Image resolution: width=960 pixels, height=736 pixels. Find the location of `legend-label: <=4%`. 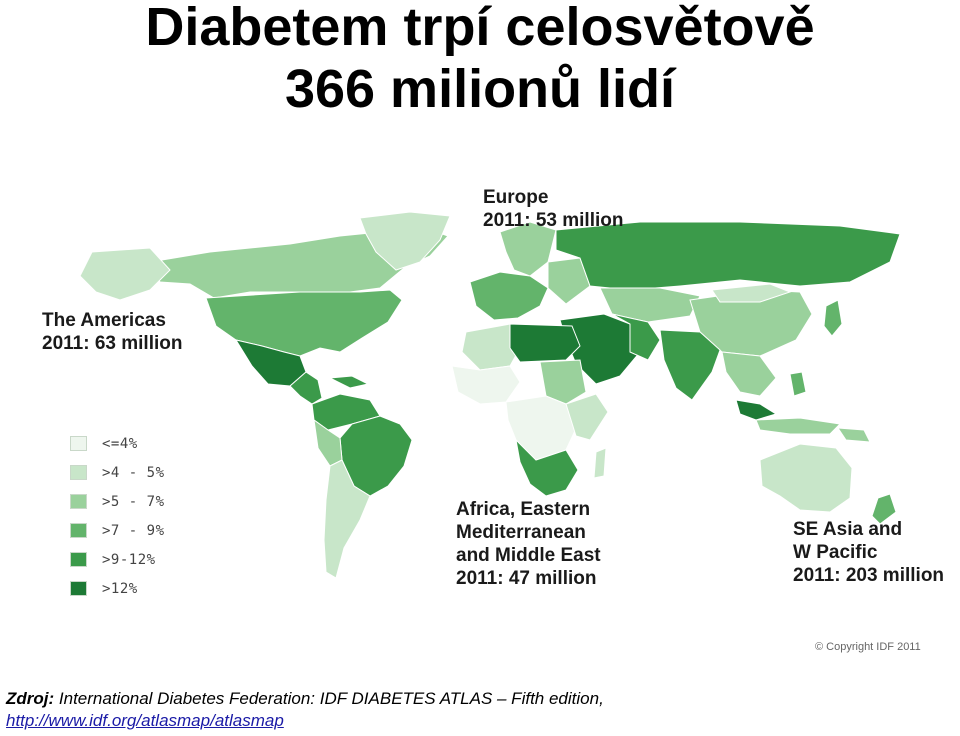

legend-label: <=4% is located at coordinates (120, 443).